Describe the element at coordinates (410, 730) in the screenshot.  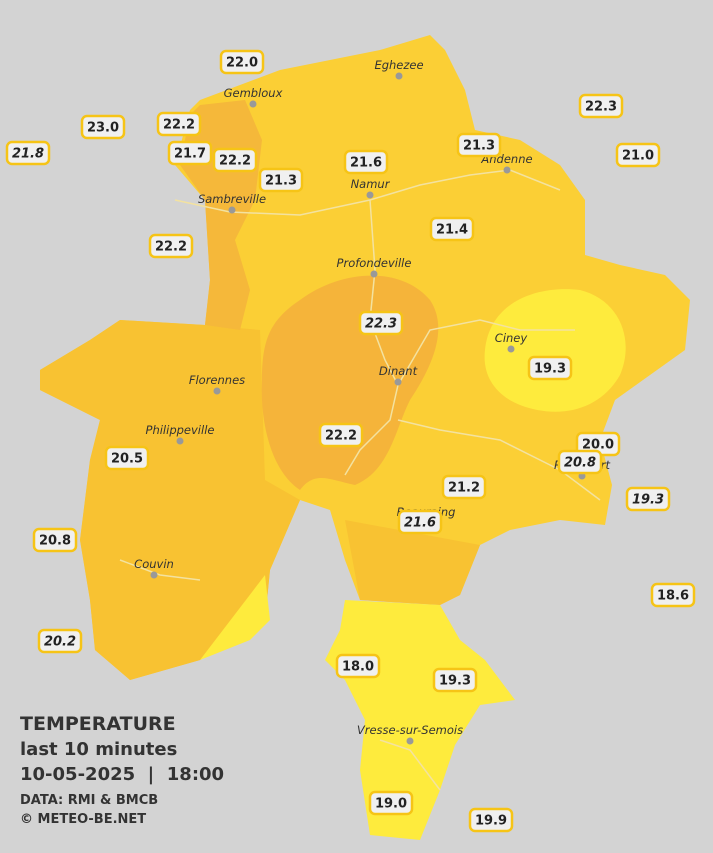
I see `town-name: Vresse-sur-Semois` at that location.